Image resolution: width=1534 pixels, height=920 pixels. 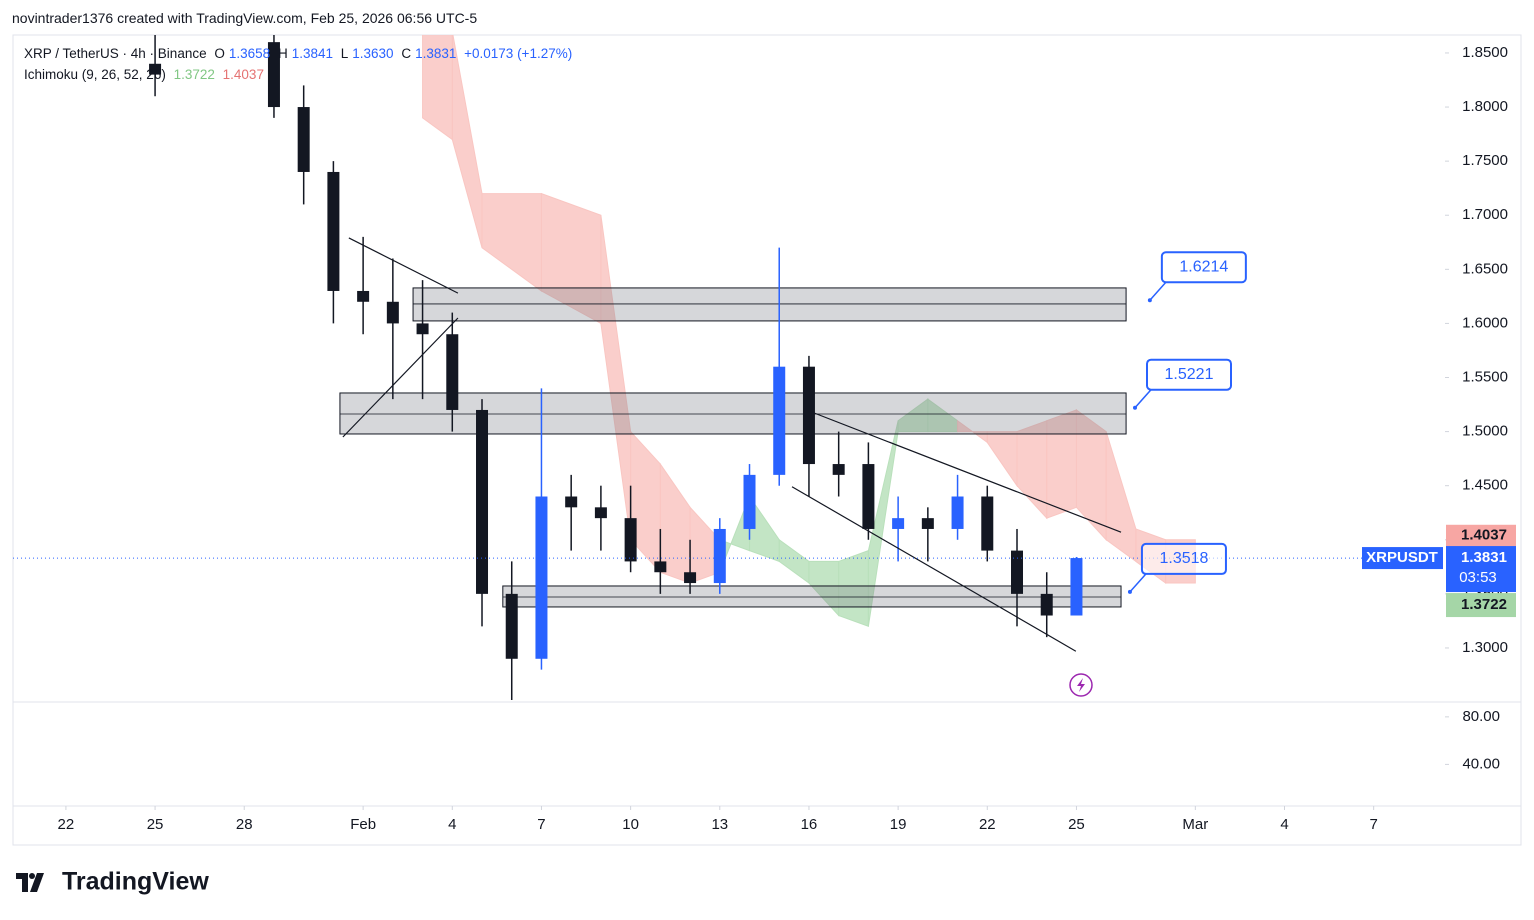 I want to click on price-tag-label: 1.3722, so click(x=1484, y=604).